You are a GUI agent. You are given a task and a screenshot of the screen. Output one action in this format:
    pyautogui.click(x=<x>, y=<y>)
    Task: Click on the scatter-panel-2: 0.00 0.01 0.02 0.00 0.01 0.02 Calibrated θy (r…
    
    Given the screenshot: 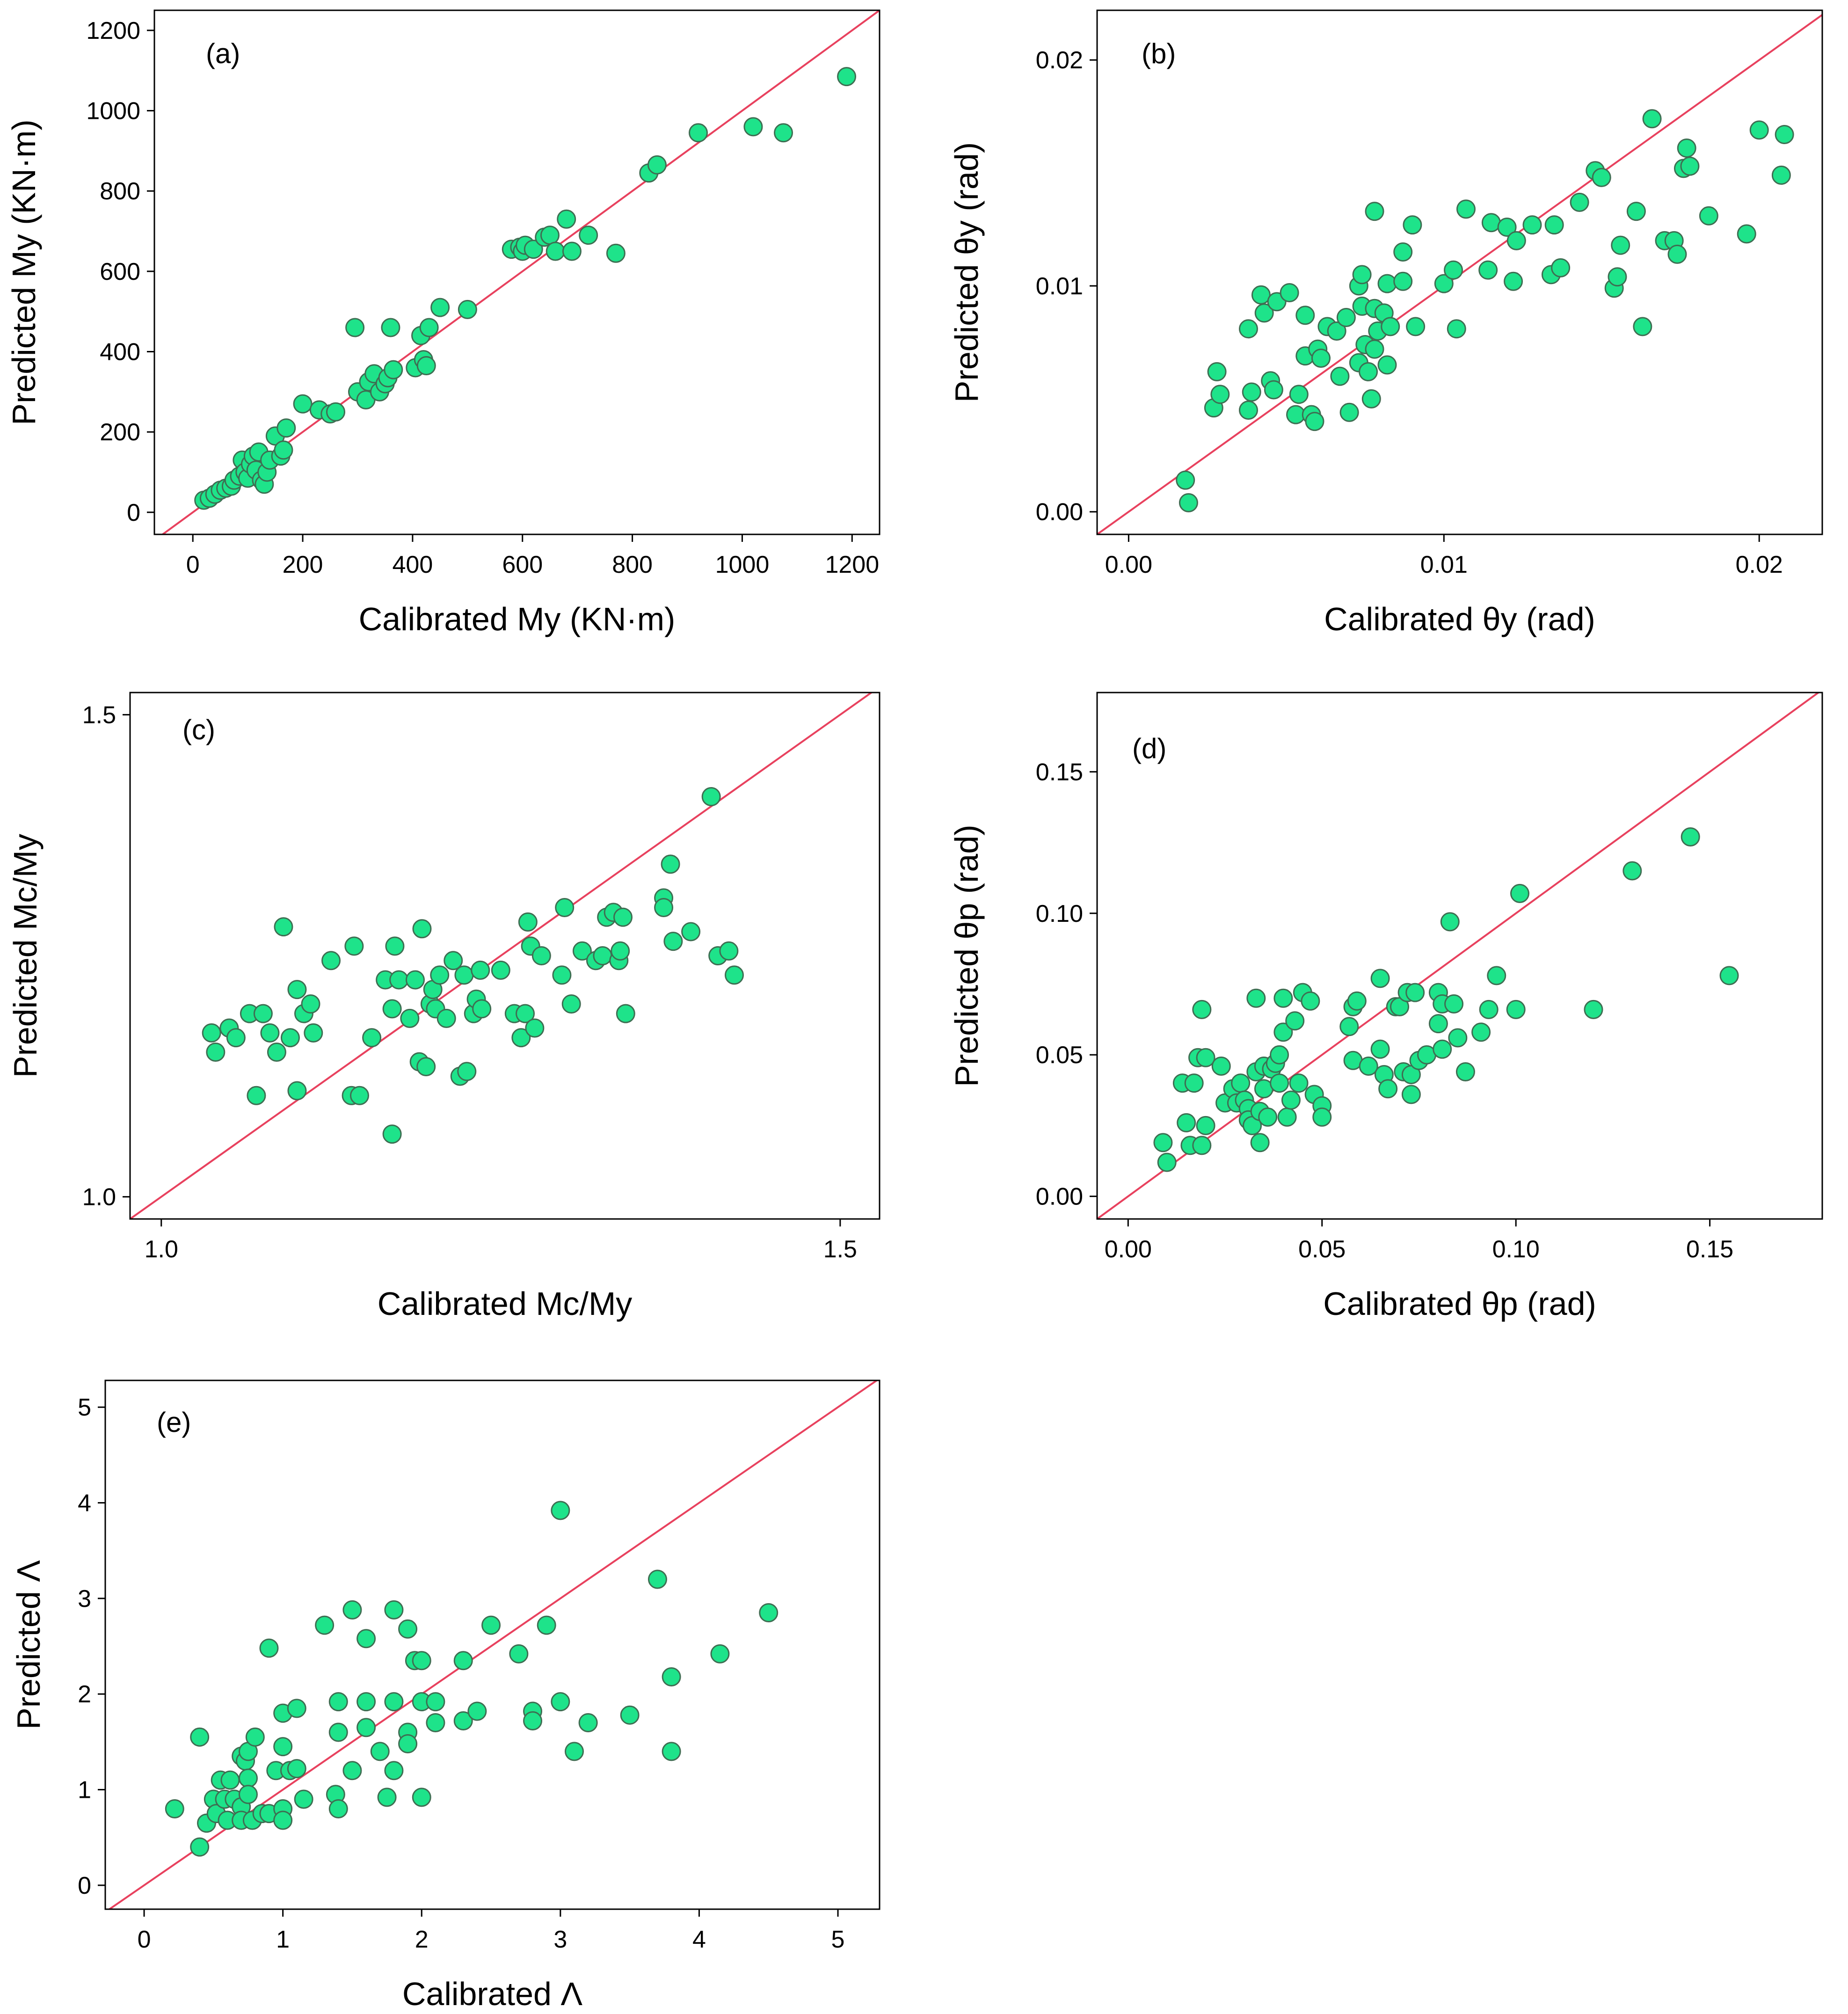 What is the action you would take?
    pyautogui.click(x=1385, y=323)
    